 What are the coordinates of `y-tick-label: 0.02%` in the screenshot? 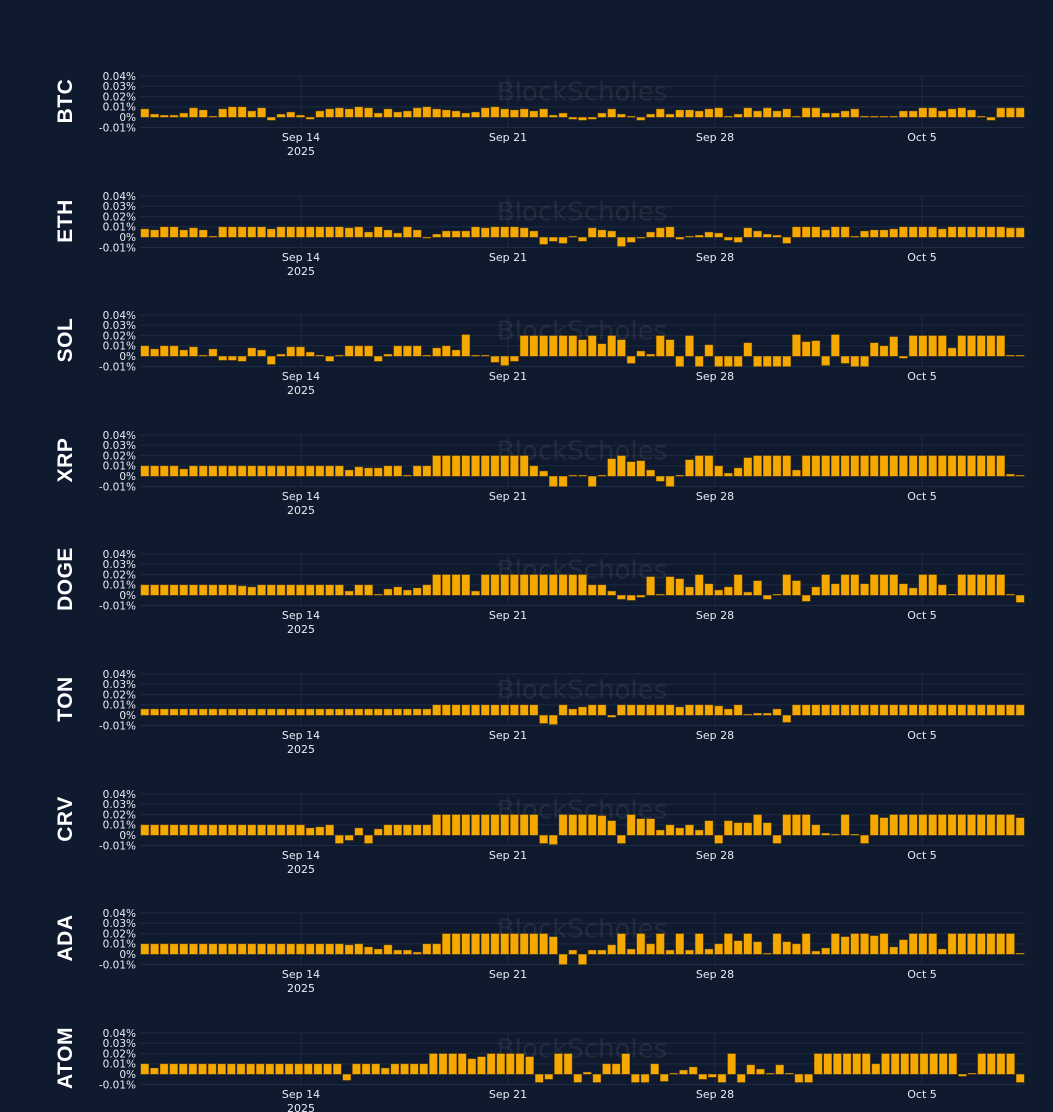 It's located at (119, 695).